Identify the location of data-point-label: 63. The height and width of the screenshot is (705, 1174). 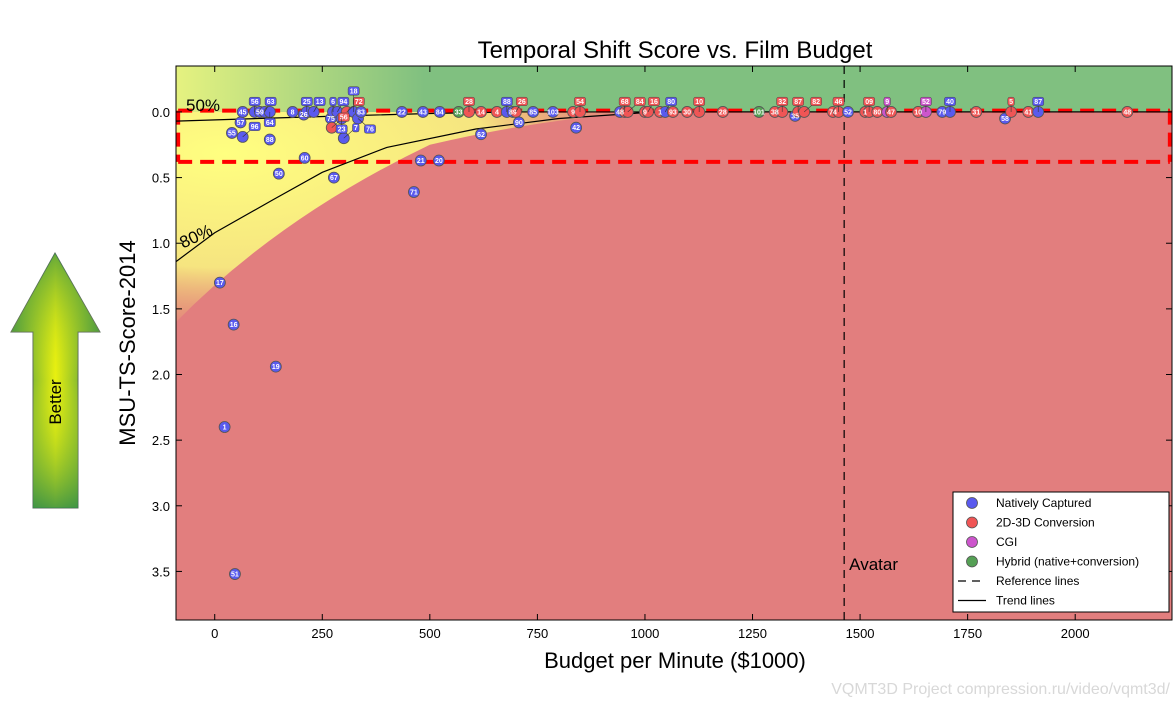
(271, 102).